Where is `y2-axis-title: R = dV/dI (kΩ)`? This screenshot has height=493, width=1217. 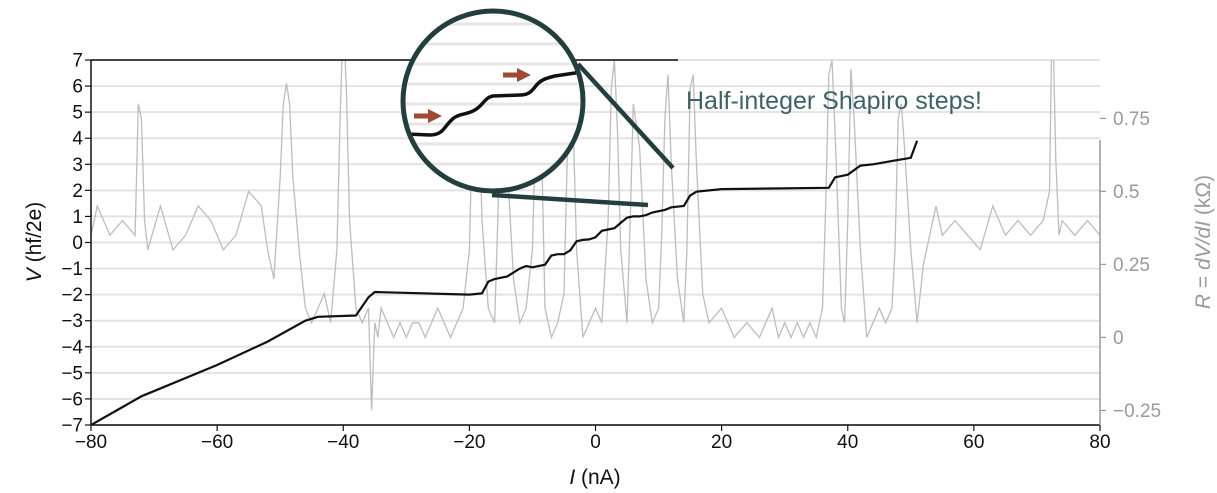 y2-axis-title: R = dV/dI (kΩ) is located at coordinates (1203, 242).